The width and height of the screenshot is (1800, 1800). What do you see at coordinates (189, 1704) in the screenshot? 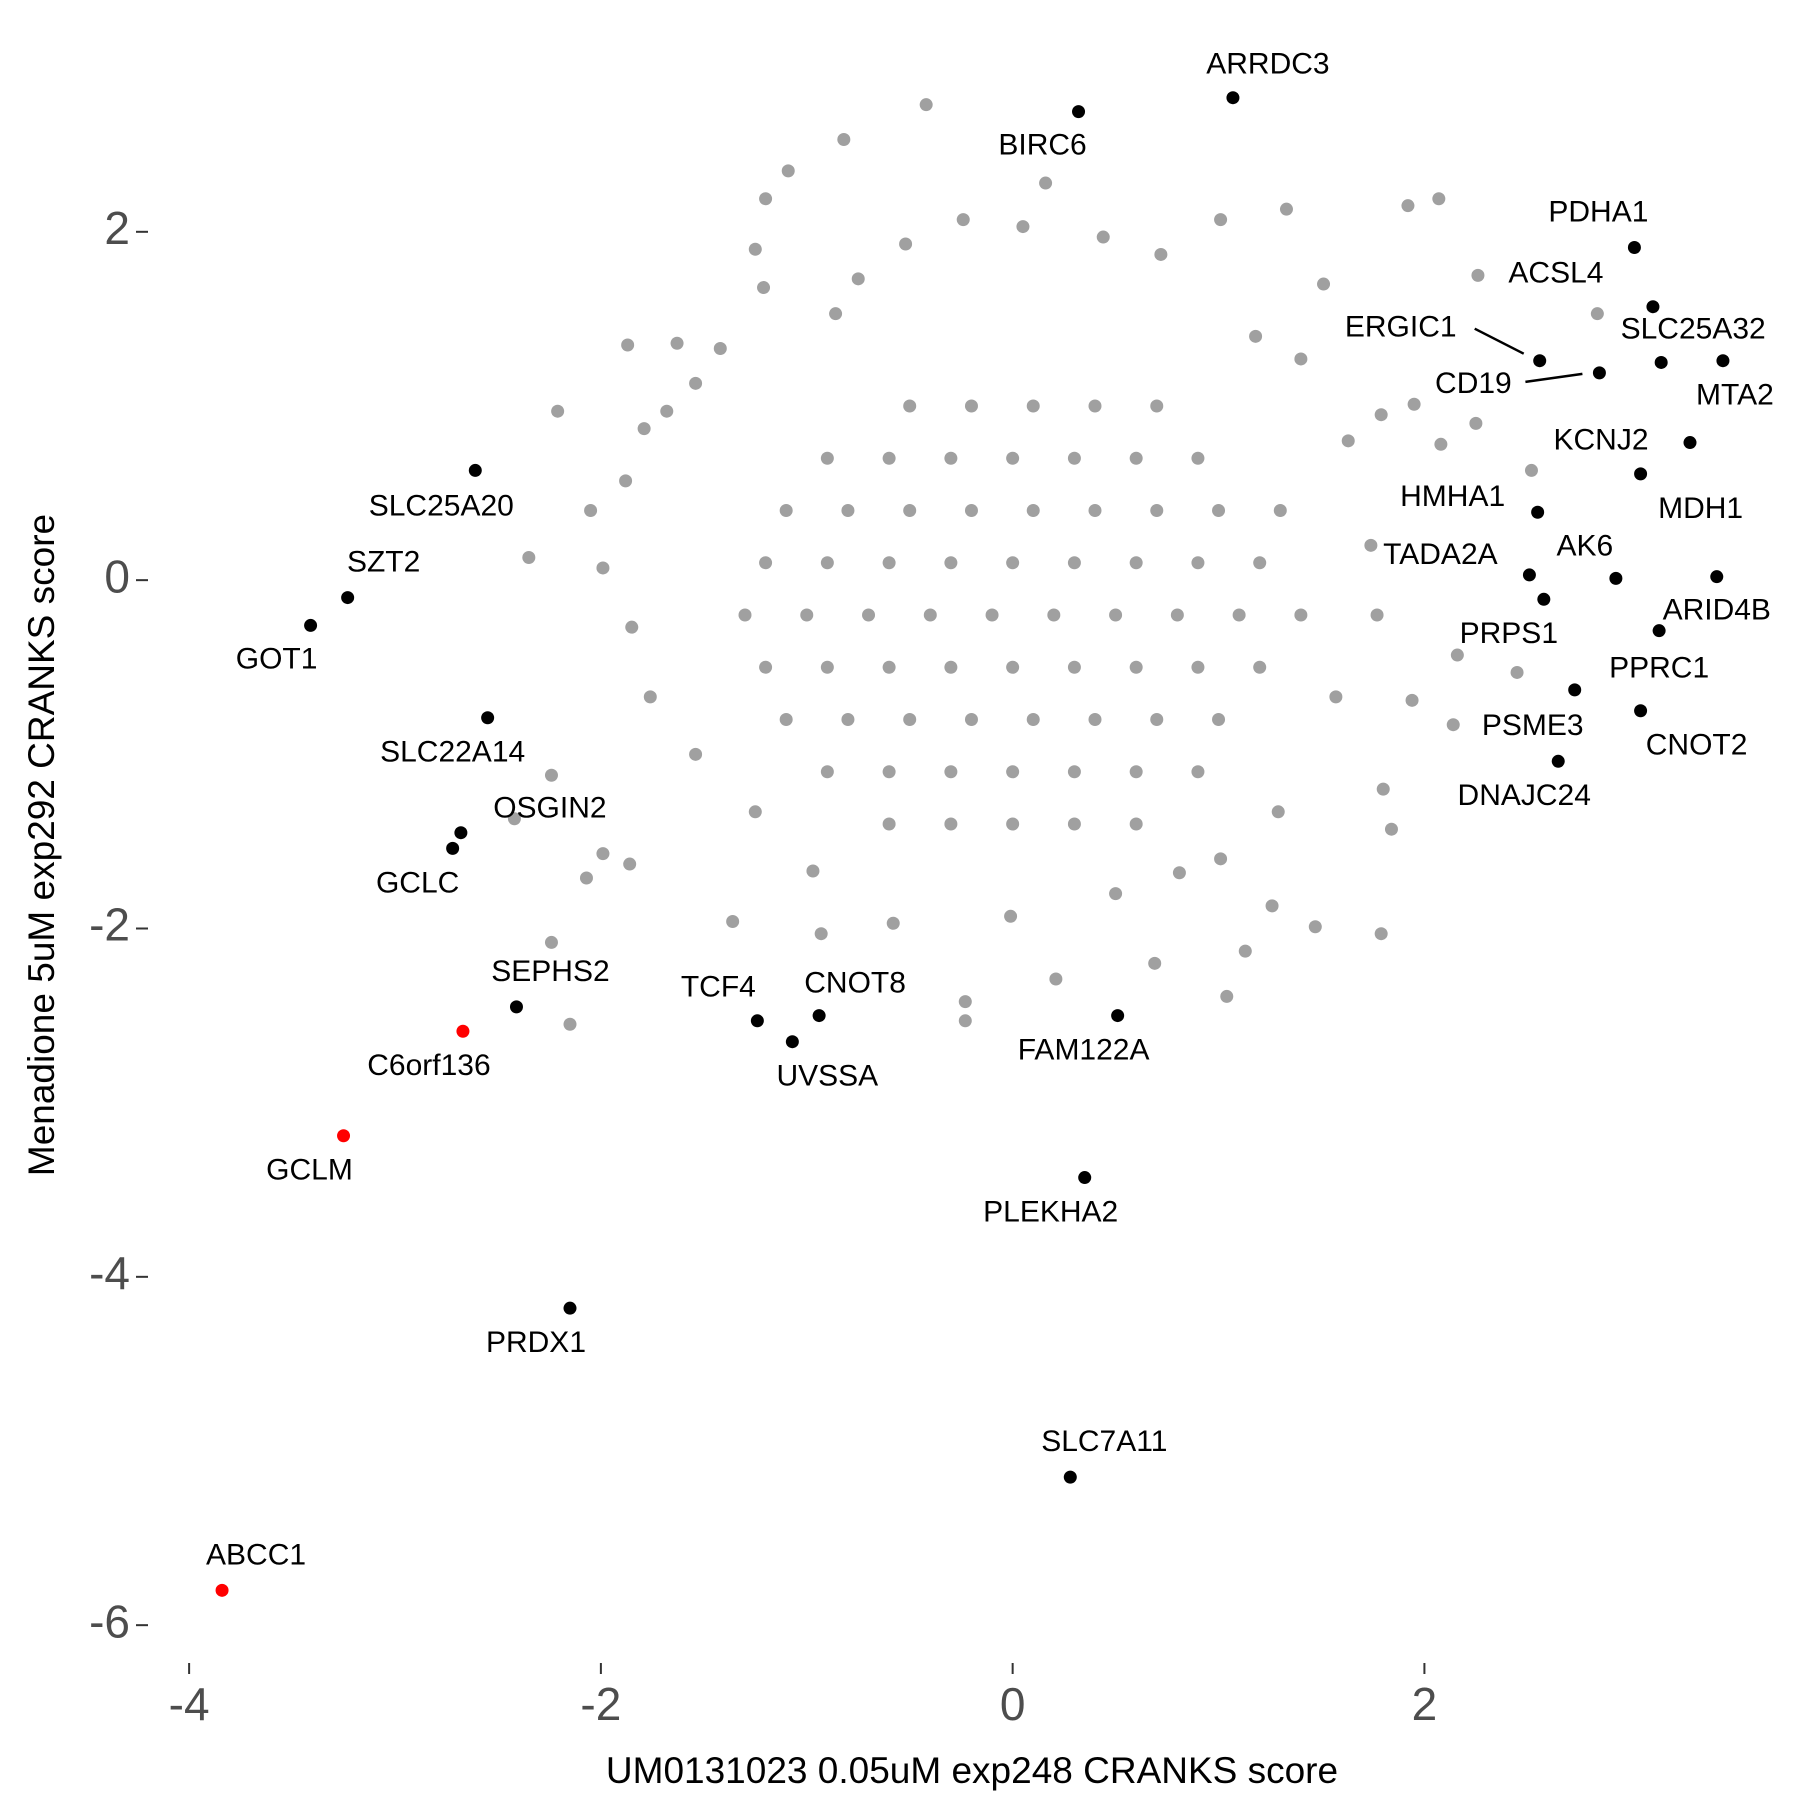
I see `x-tick-label: -4` at bounding box center [189, 1704].